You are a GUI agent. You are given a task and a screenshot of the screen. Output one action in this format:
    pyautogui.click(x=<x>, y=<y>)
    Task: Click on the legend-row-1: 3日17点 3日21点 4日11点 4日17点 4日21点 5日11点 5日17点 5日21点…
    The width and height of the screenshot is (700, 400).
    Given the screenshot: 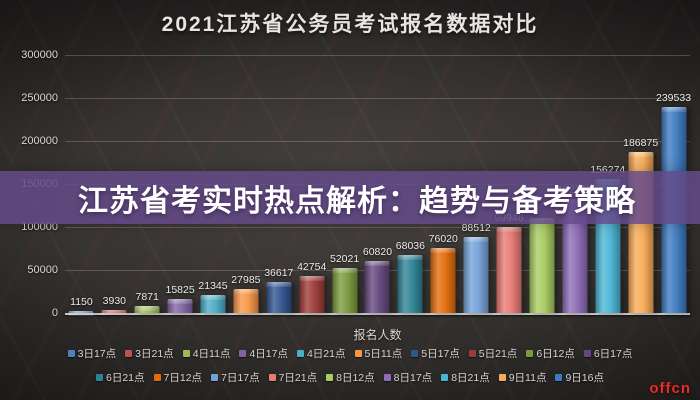 What is the action you would take?
    pyautogui.click(x=350, y=353)
    